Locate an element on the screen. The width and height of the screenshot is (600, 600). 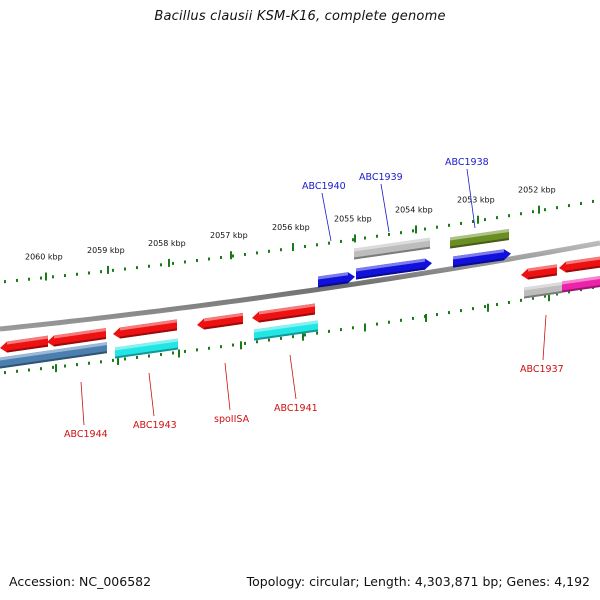
scale-tick-label: 2056 kbp is located at coordinates (291, 227).